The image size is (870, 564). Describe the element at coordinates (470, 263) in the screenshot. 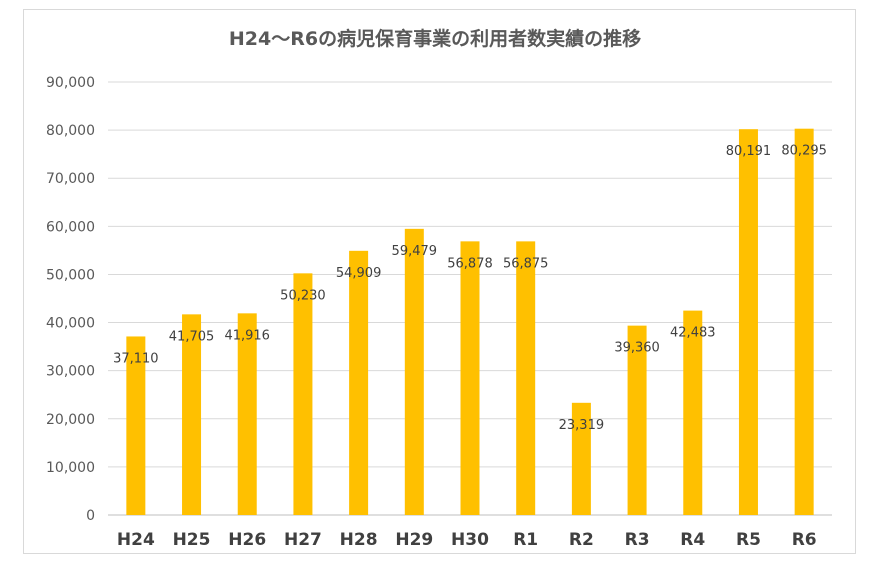

I see `data-label: 56,878` at that location.